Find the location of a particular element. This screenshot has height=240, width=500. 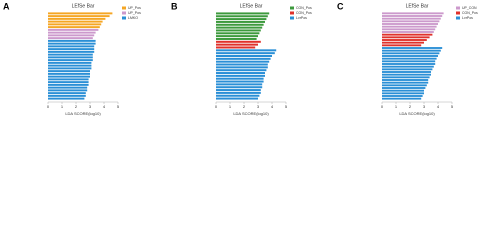

x-tick-label: 0 is located at coordinates (216, 106).